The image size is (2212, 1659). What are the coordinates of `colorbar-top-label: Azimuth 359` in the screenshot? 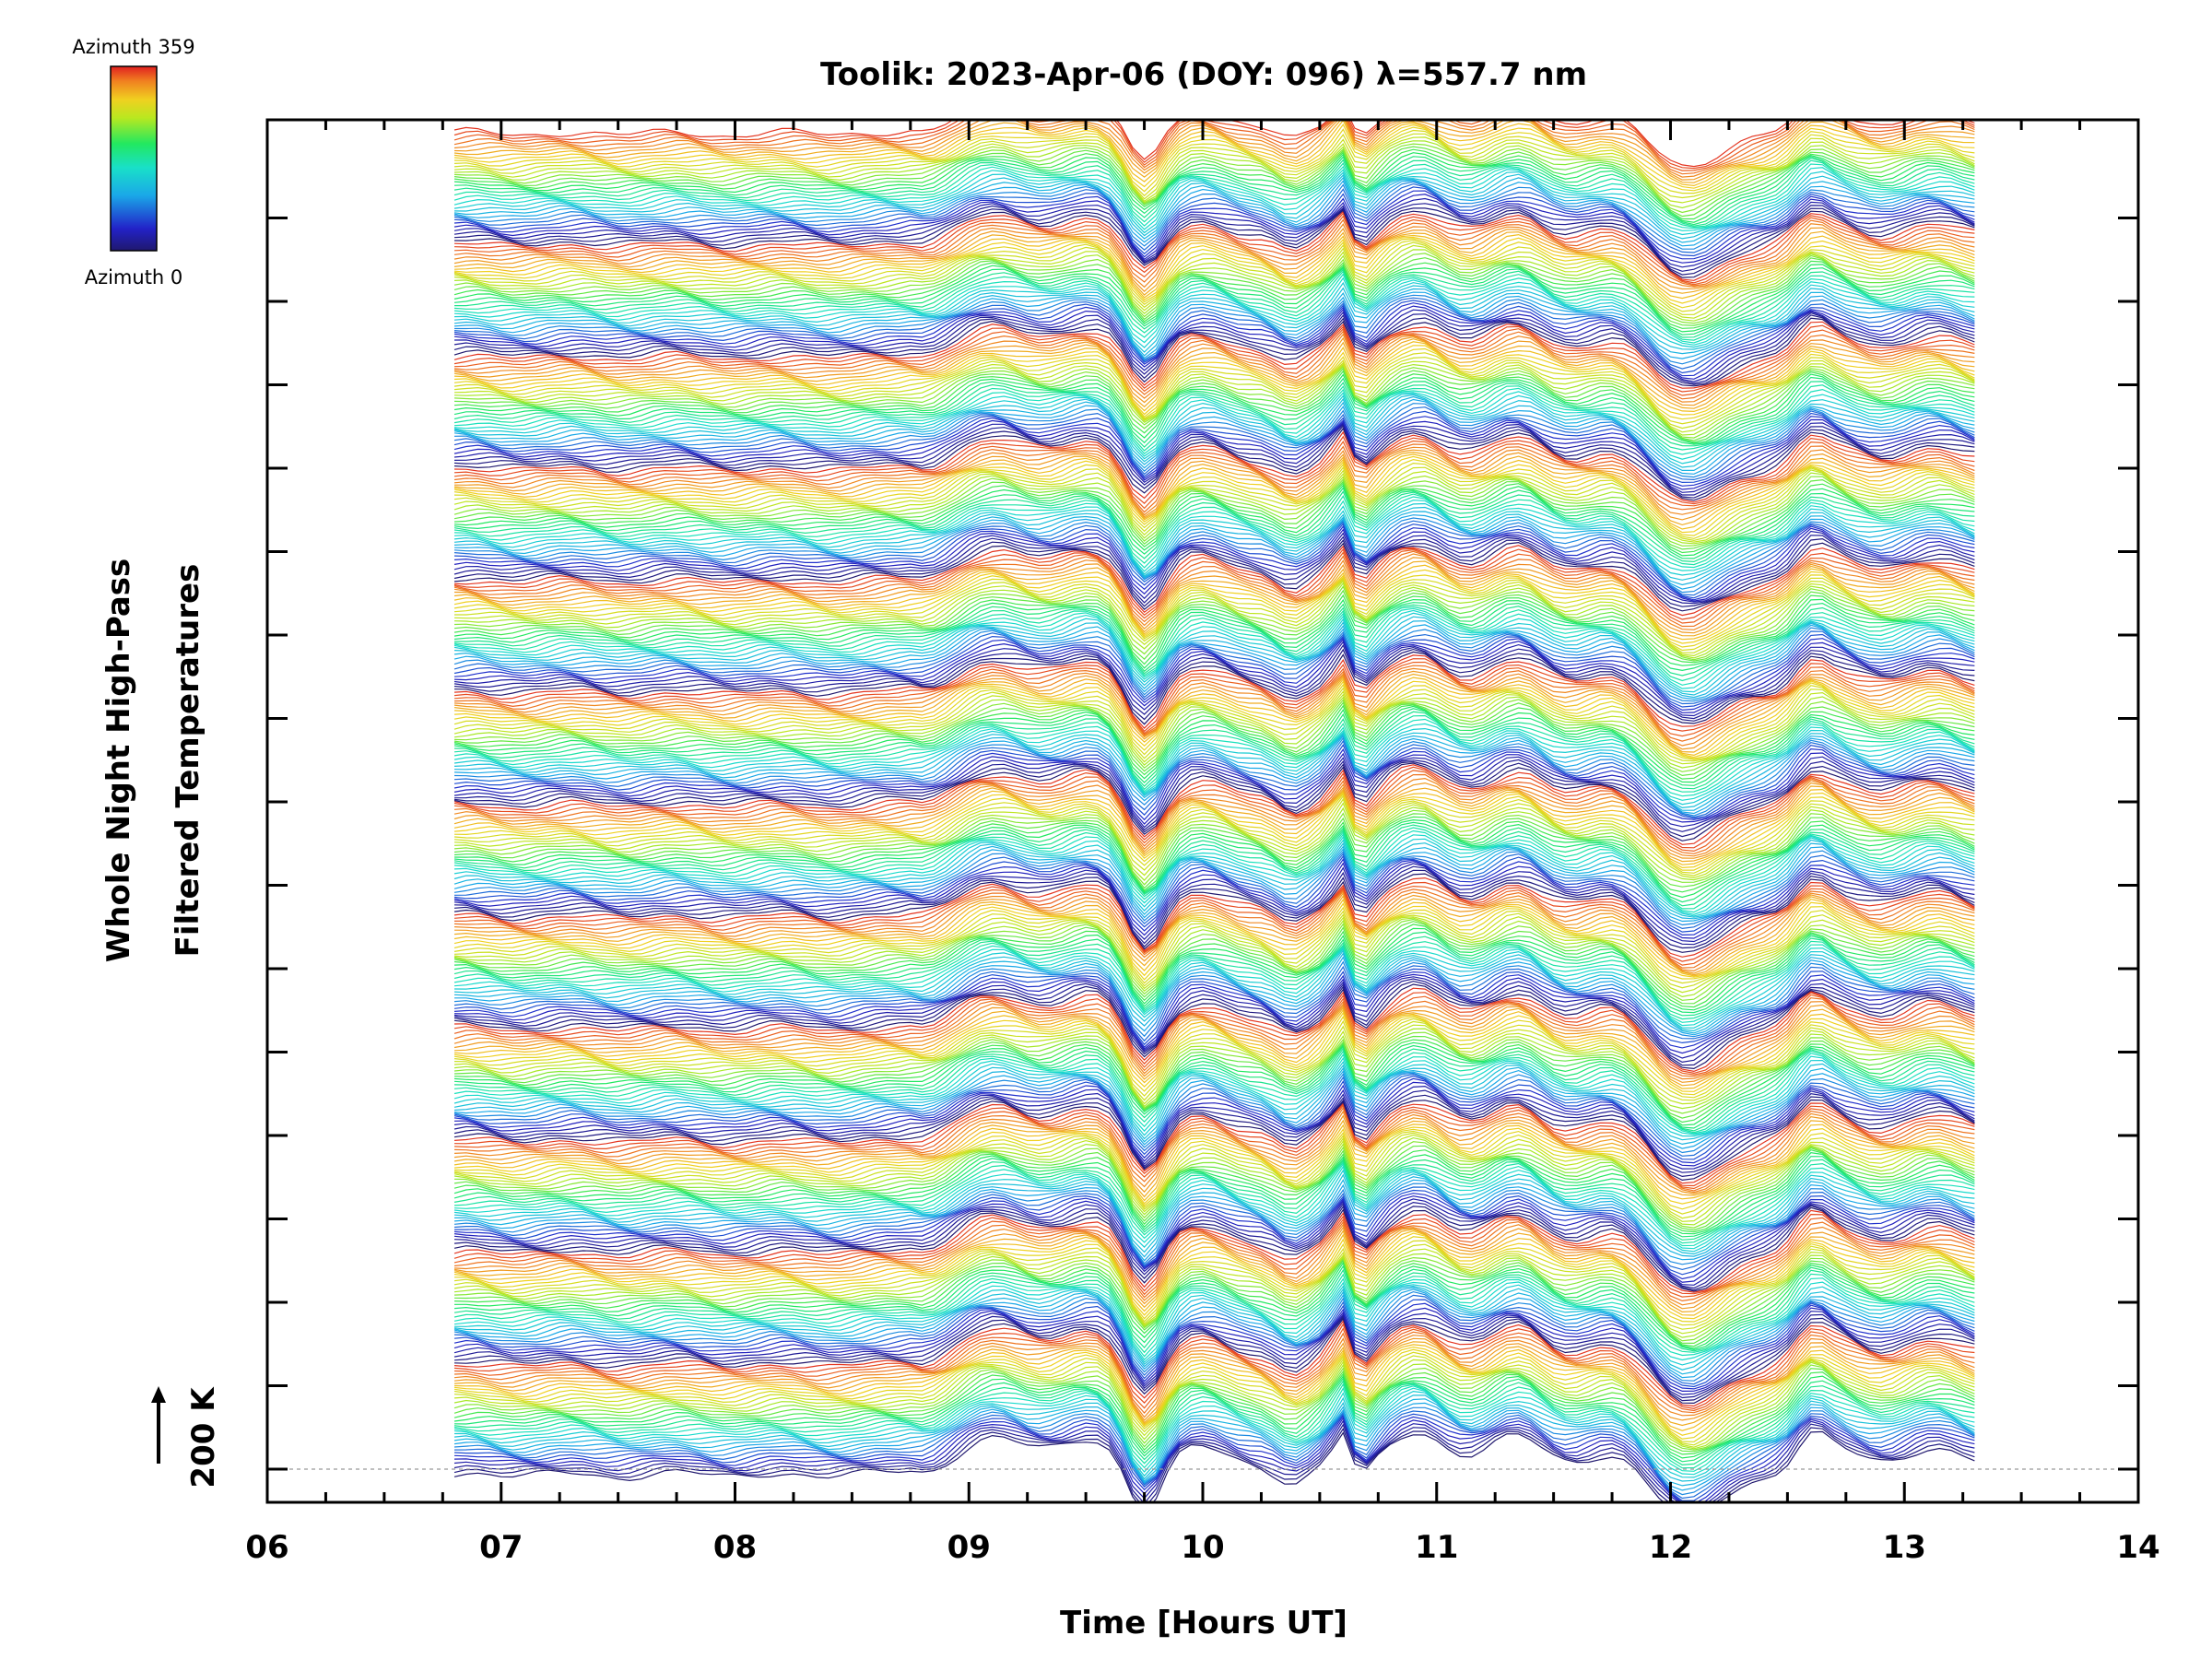 It's located at (133, 47).